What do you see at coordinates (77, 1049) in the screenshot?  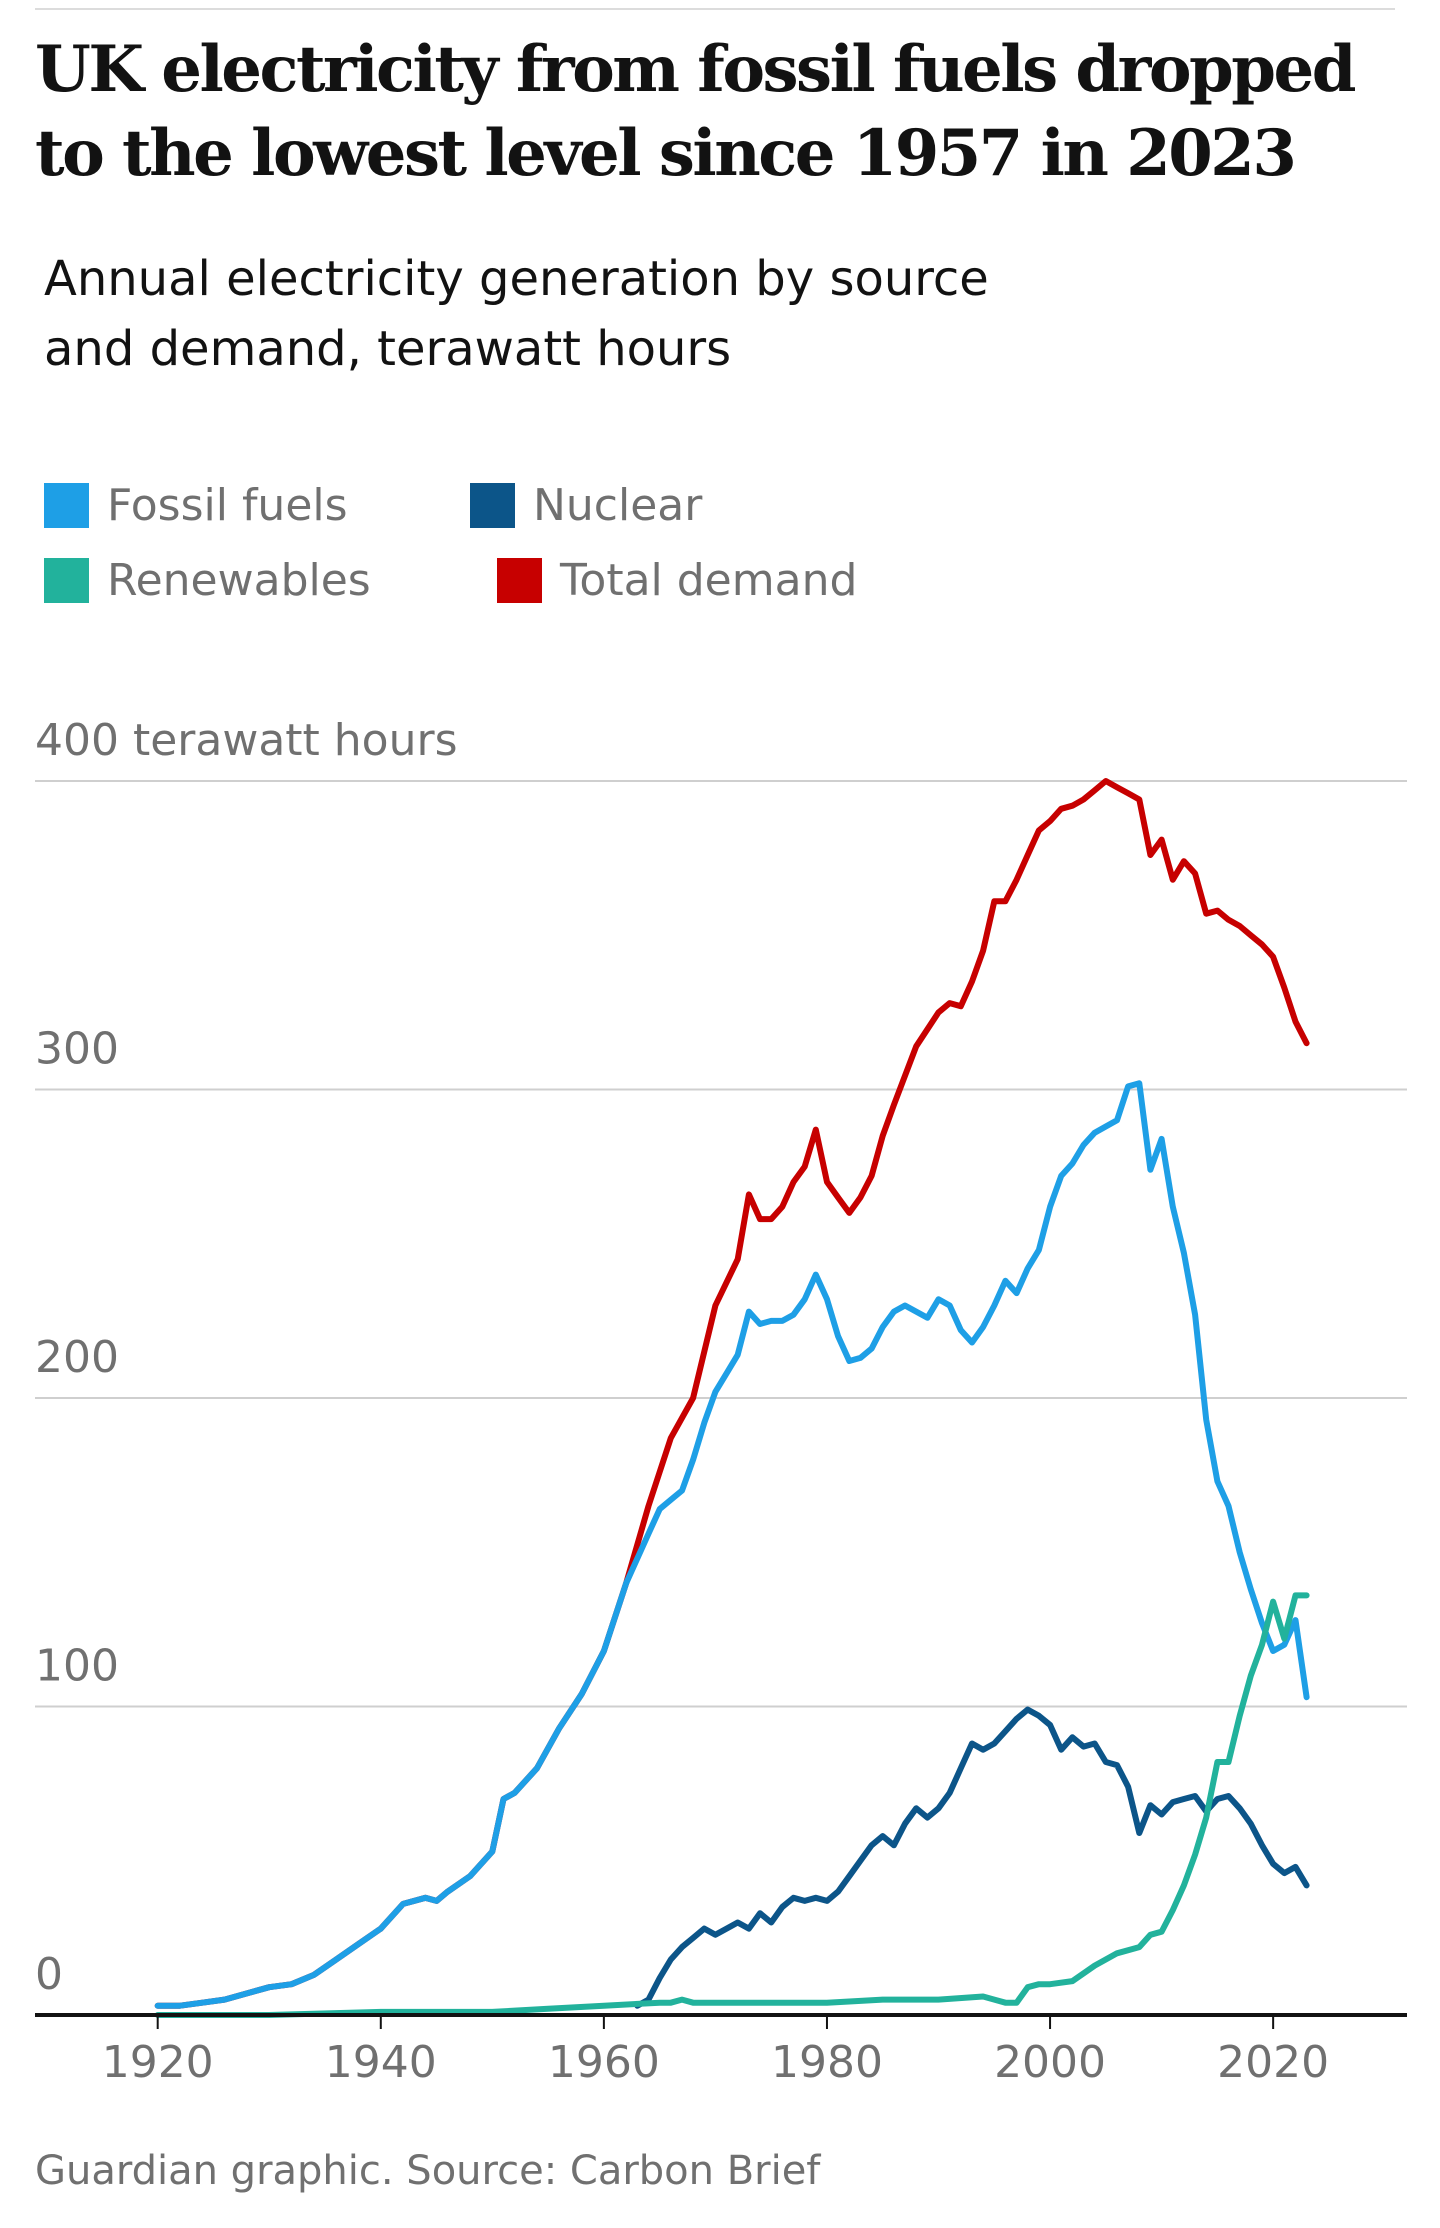 I see `y-tick-label-300: 300` at bounding box center [77, 1049].